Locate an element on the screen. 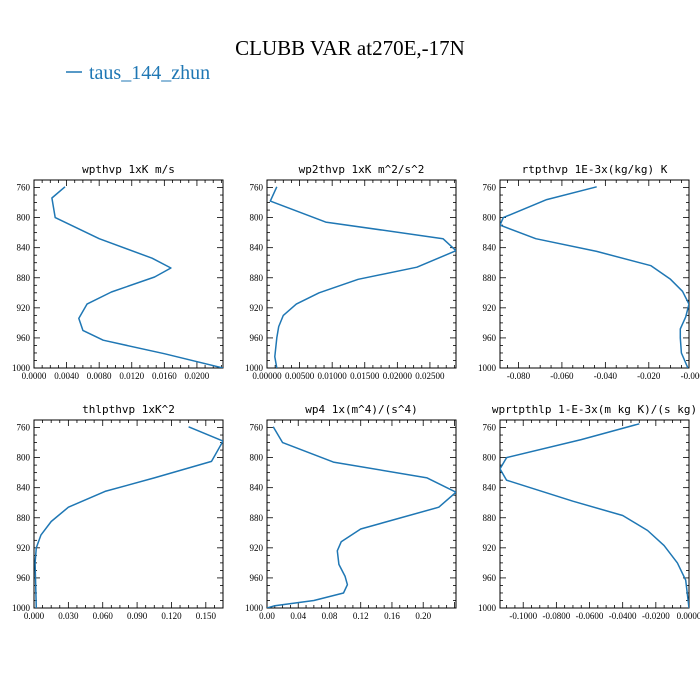 The image size is (700, 700). x-tick-label: 0.01000 is located at coordinates (333, 376).